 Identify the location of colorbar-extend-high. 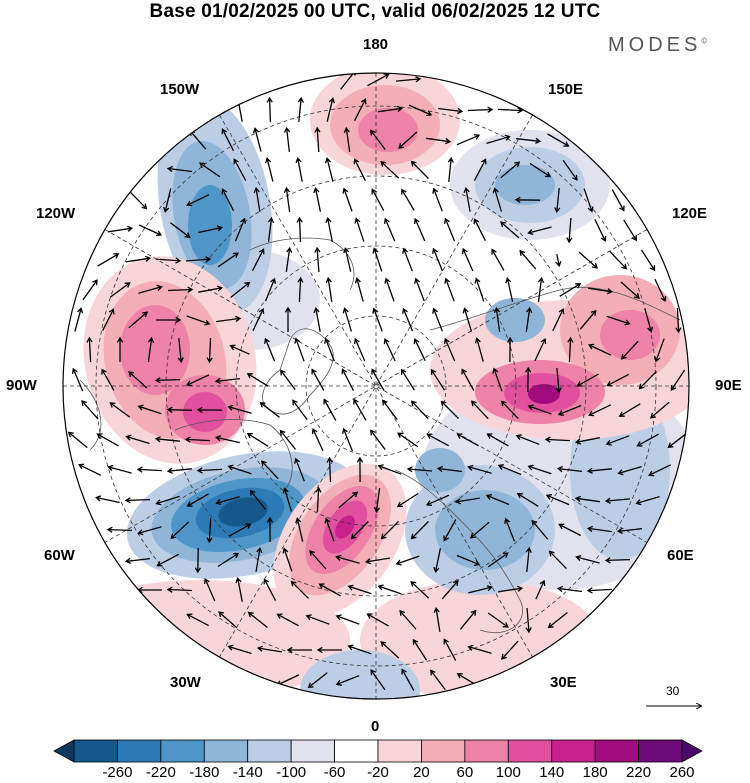
(692, 751).